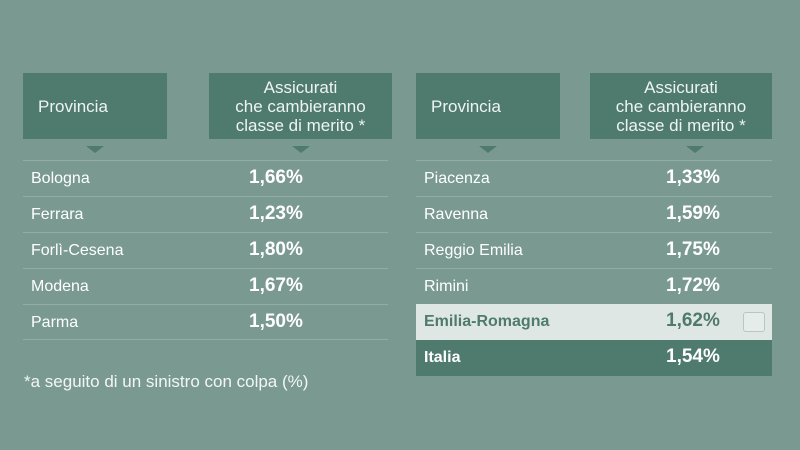 The width and height of the screenshot is (800, 450). What do you see at coordinates (442, 357) in the screenshot?
I see `national-name: Italia` at bounding box center [442, 357].